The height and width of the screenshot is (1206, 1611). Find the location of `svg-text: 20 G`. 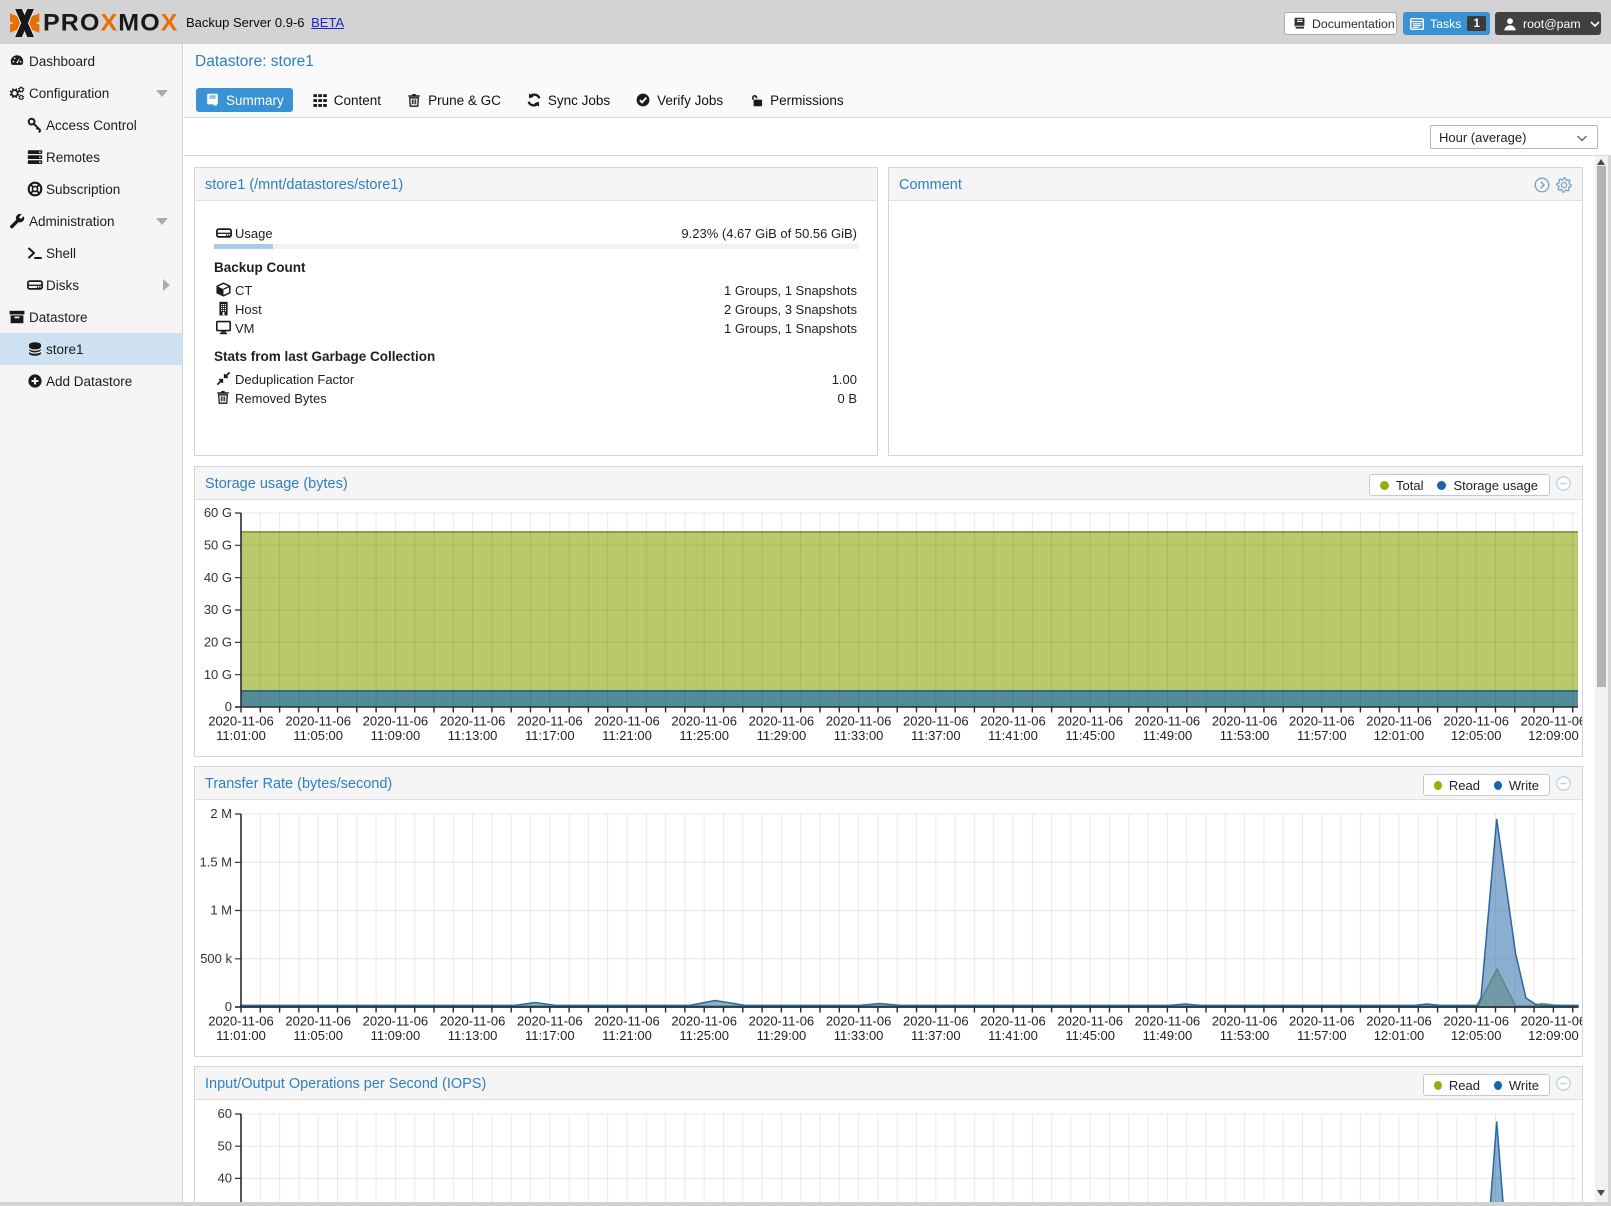

svg-text: 20 G is located at coordinates (218, 642).